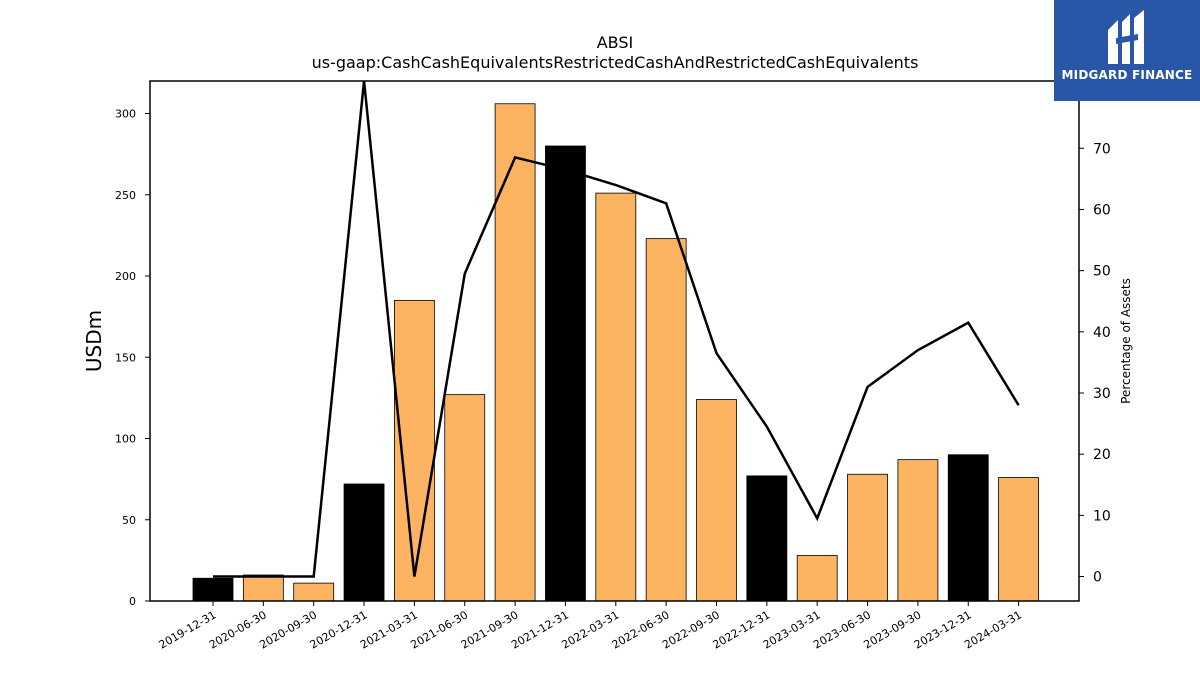 This screenshot has width=1200, height=675. I want to click on y-axis-left: 0 50 100 150 200 250 300, so click(132, 358).